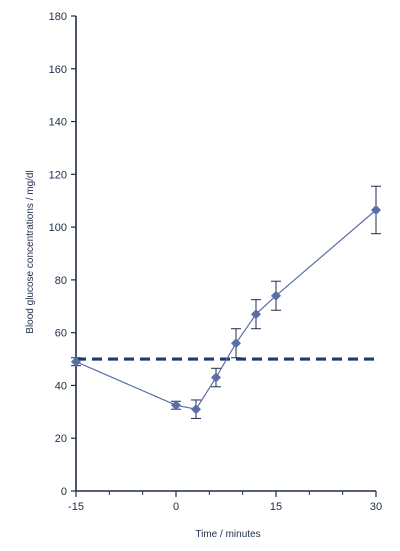 The image size is (400, 551). I want to click on x-tick-label: 0, so click(176, 507).